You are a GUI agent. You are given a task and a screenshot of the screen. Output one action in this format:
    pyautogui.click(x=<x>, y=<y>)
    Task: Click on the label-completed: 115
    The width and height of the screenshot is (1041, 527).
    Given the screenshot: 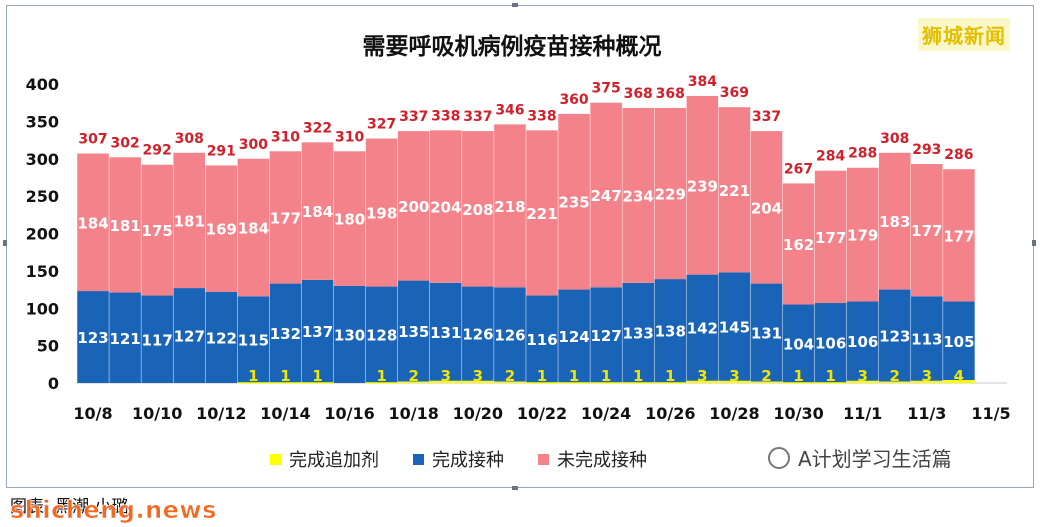 What is the action you would take?
    pyautogui.click(x=253, y=340)
    